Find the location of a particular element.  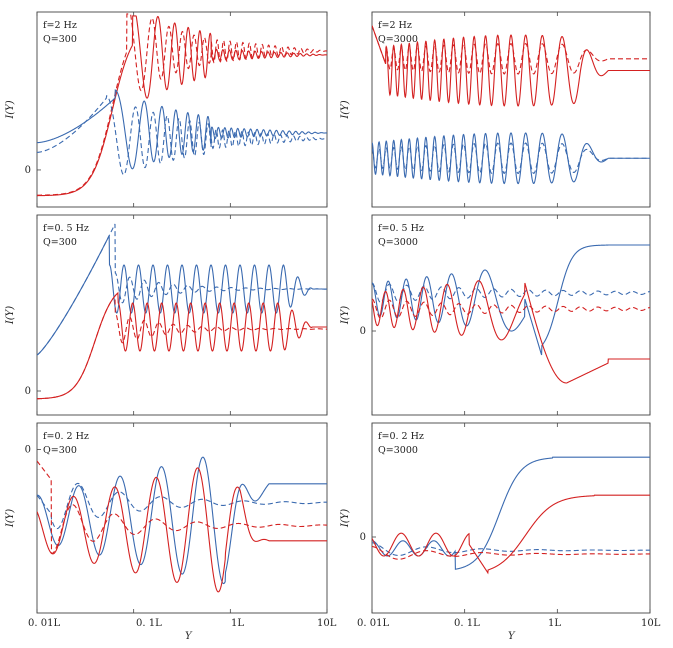

panel-mid-right: f=0. 5 Hz Q=3000 I(Y) 0 is located at coordinates (495, 315).